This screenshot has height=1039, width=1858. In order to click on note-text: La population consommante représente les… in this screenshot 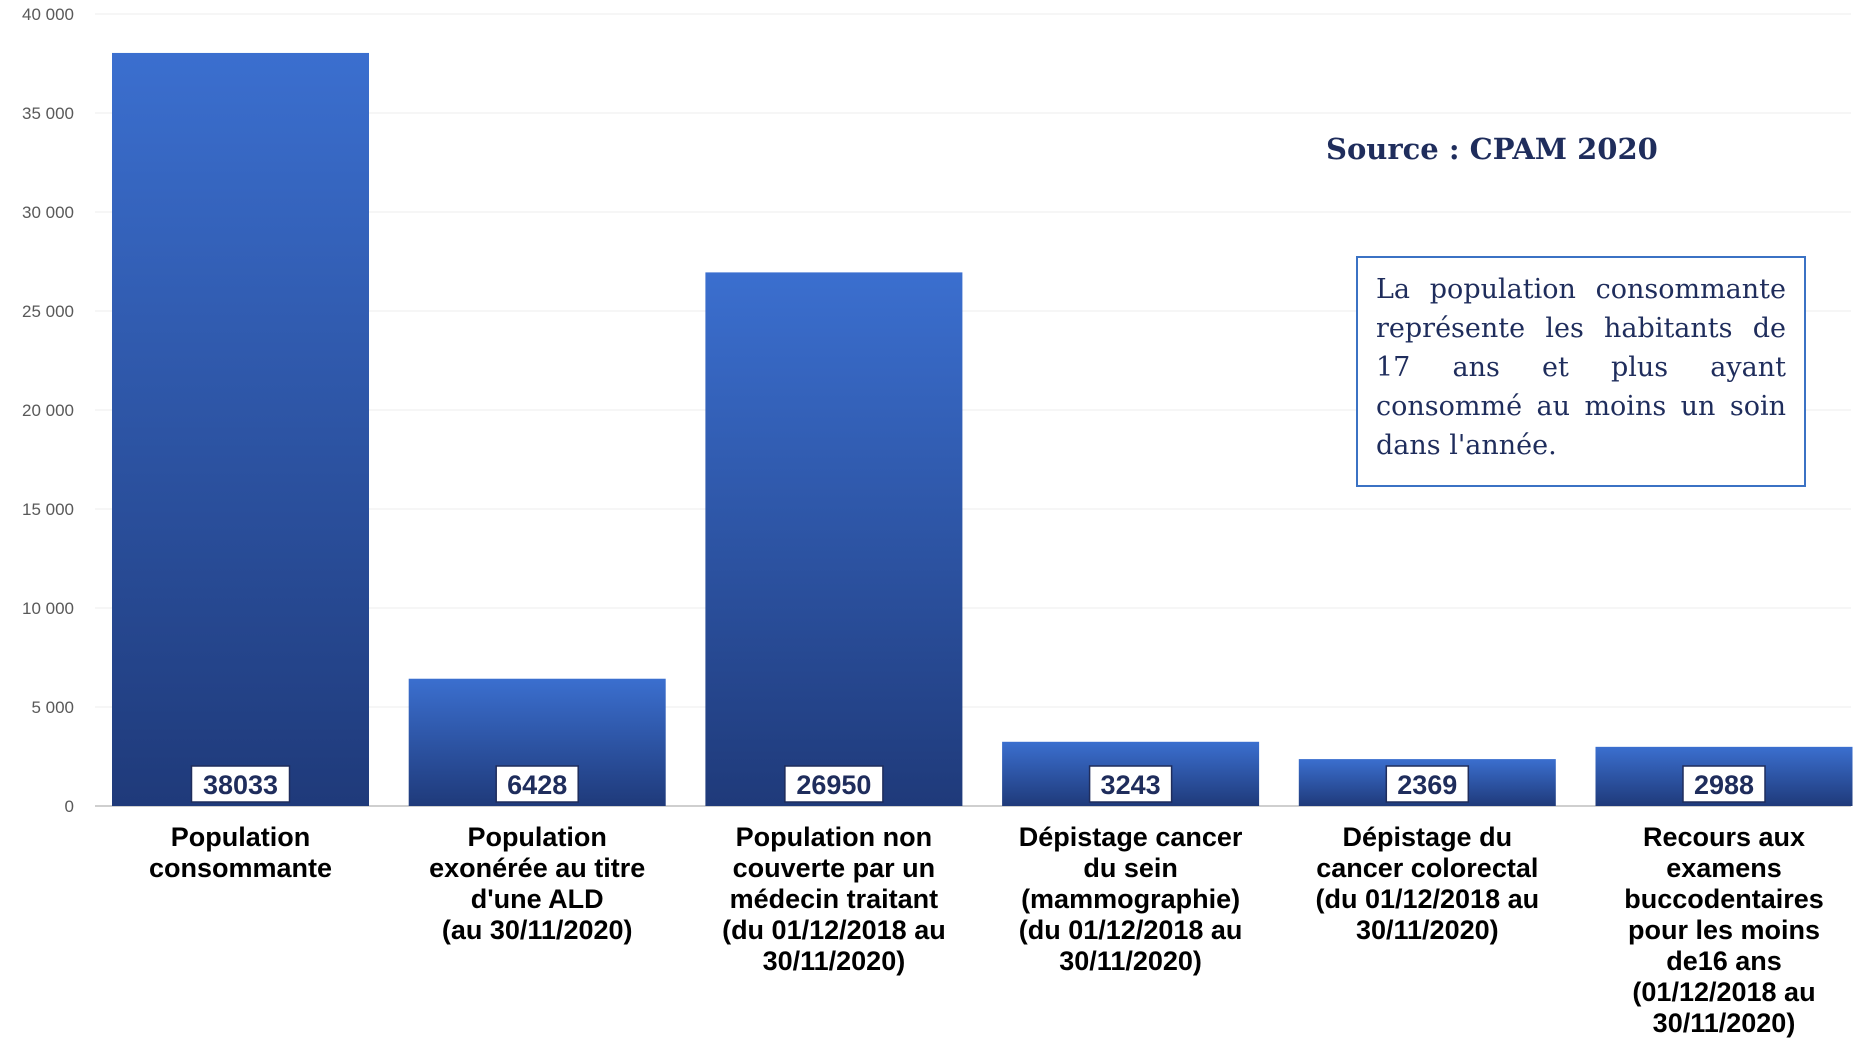, I will do `click(1581, 367)`.